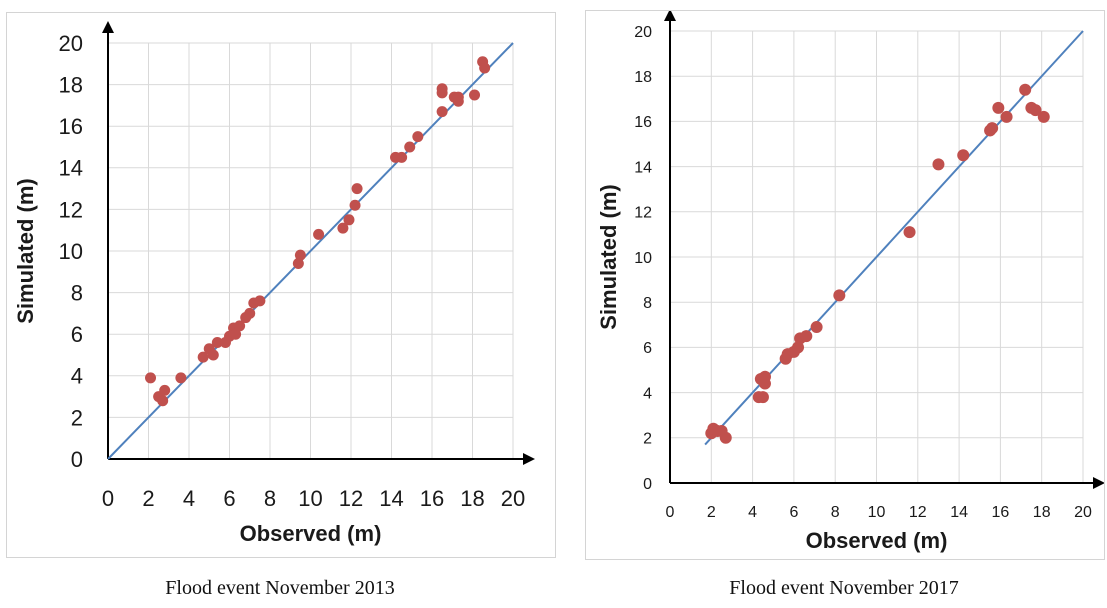 This screenshot has width=1107, height=608. What do you see at coordinates (280, 588) in the screenshot?
I see `caption-2013: Flood event November 2013` at bounding box center [280, 588].